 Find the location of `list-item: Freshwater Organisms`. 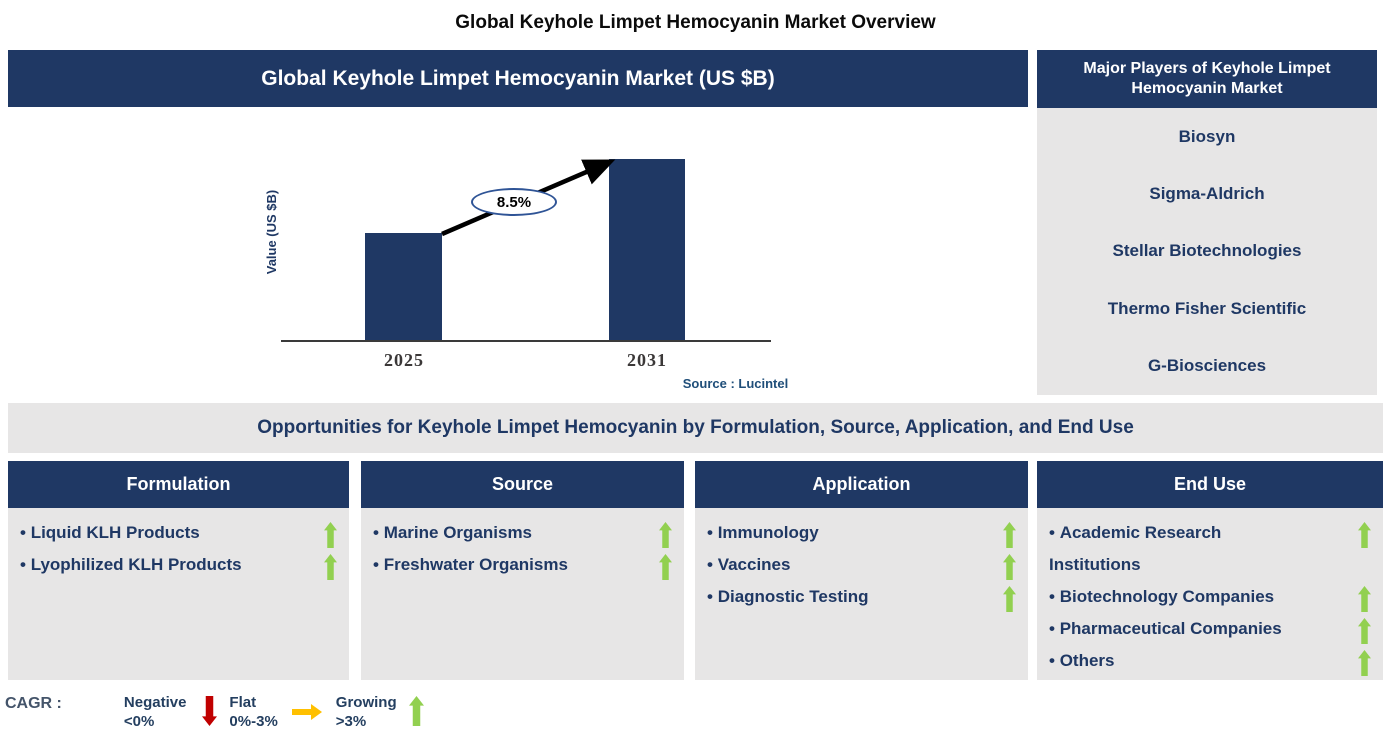

list-item: Freshwater Organisms is located at coordinates (521, 565).